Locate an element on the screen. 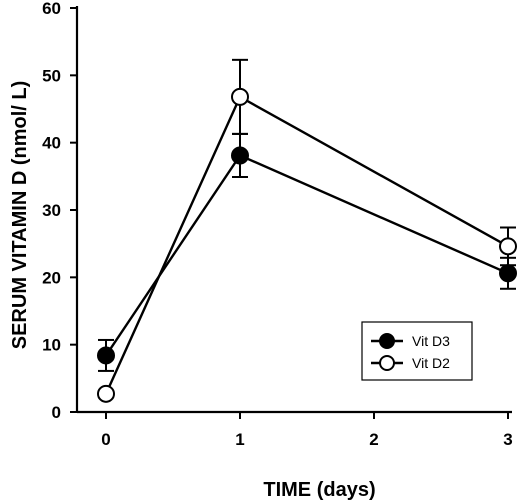 The image size is (520, 503). y-tick-label: 50 is located at coordinates (51, 75).